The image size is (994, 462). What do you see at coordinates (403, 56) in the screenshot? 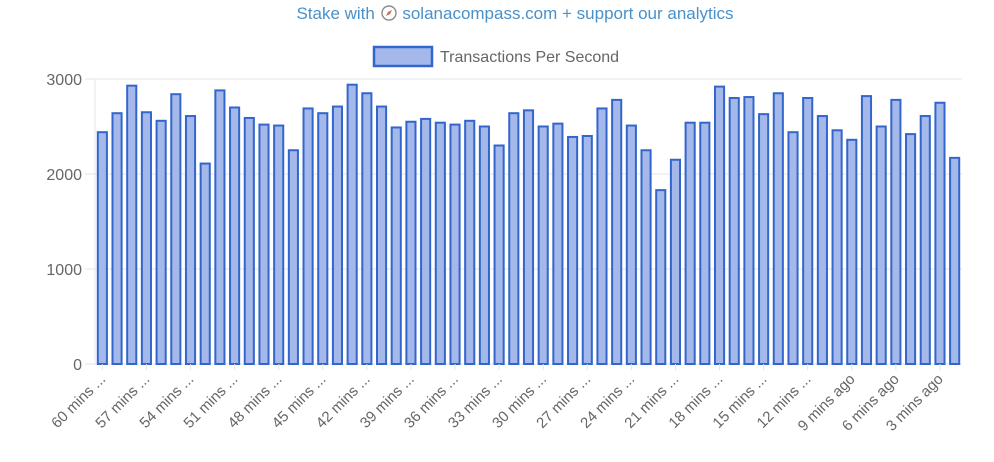
I see `legend-swatch` at bounding box center [403, 56].